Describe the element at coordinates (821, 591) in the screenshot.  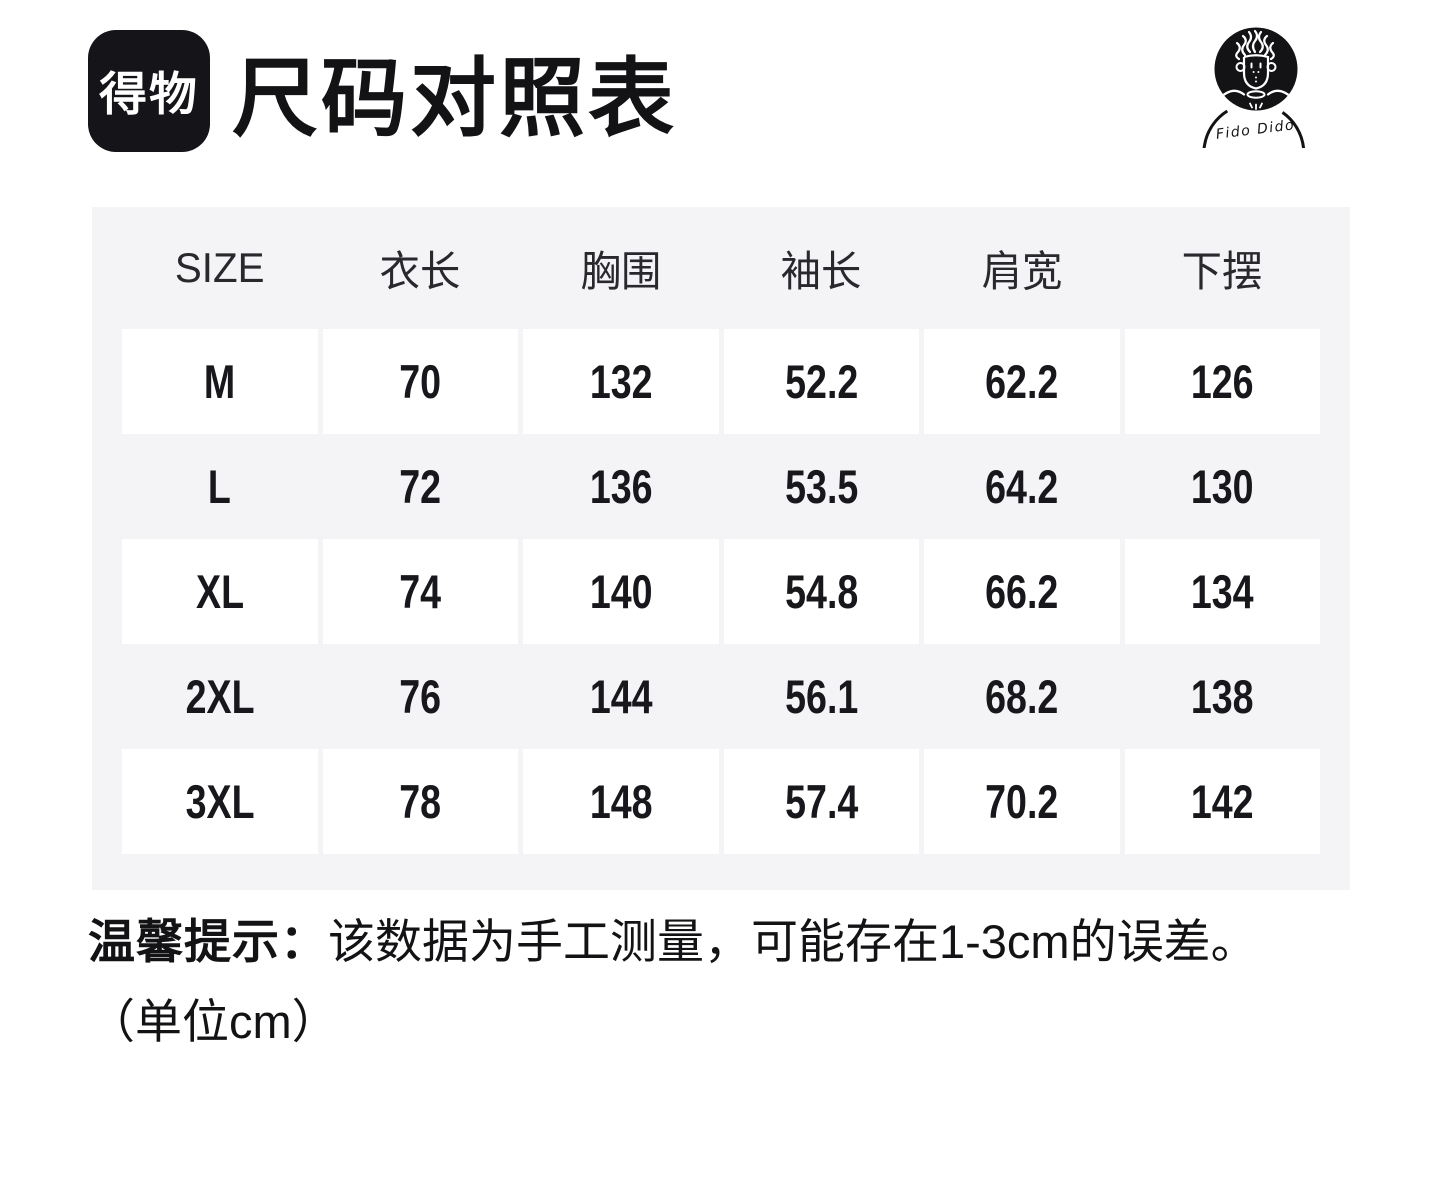
I see `cell-value: 54.8` at that location.